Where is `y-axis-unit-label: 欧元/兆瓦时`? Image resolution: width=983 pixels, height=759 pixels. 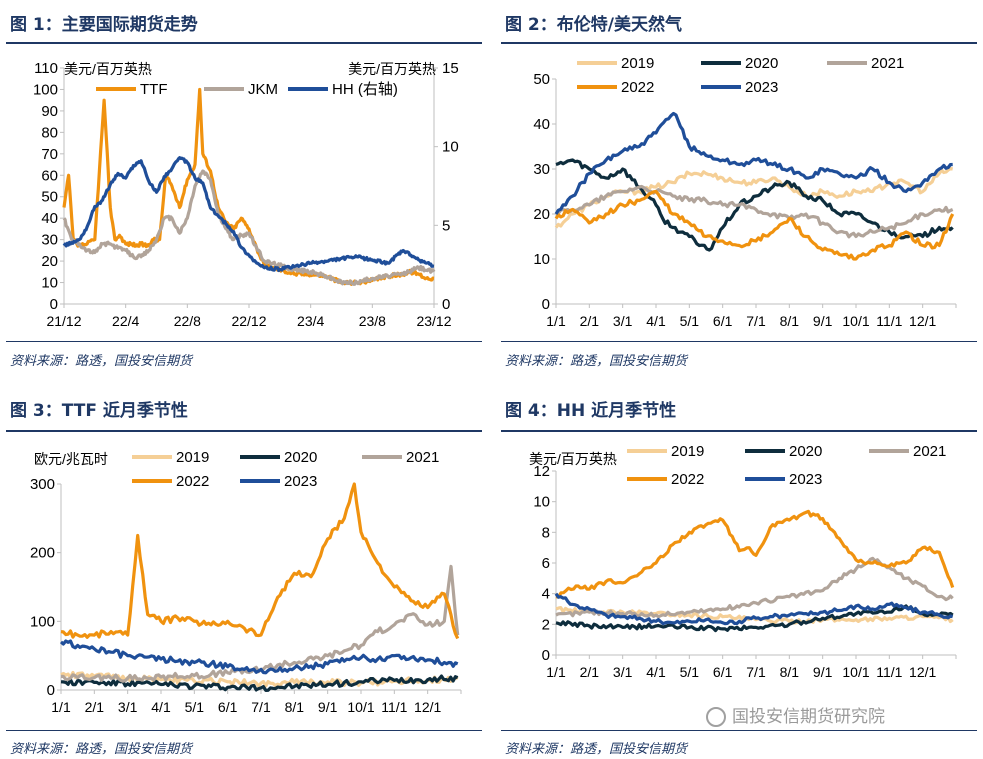 y-axis-unit-label: 欧元/兆瓦时 is located at coordinates (71, 459).